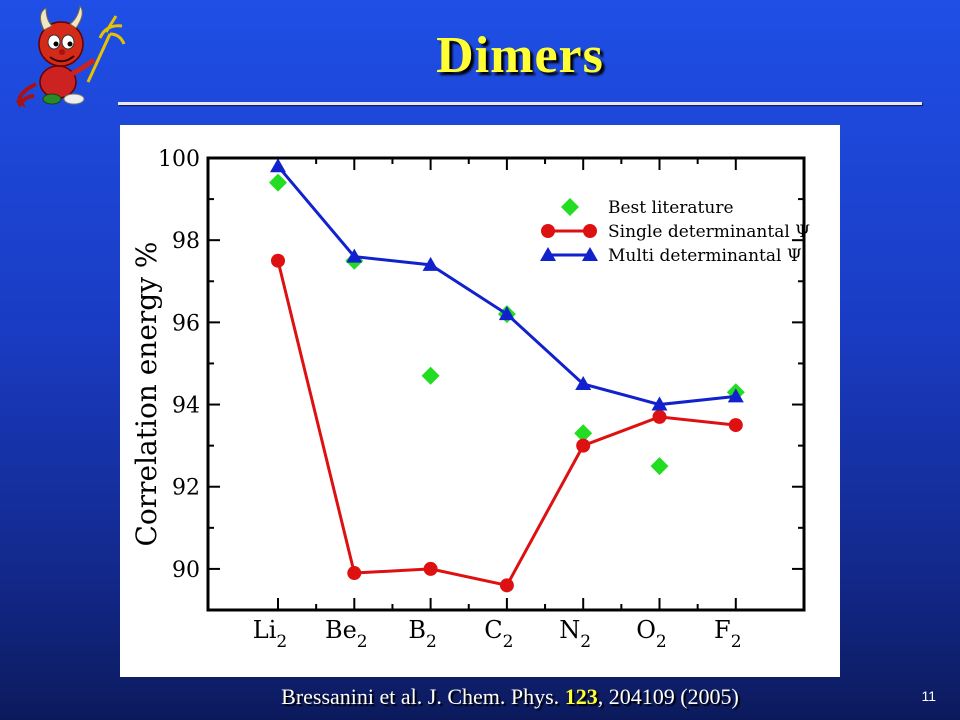 Image resolution: width=960 pixels, height=720 pixels. What do you see at coordinates (420, 696) in the screenshot?
I see `citation-authors: Bressanini et al. J. Chem. Phys.` at bounding box center [420, 696].